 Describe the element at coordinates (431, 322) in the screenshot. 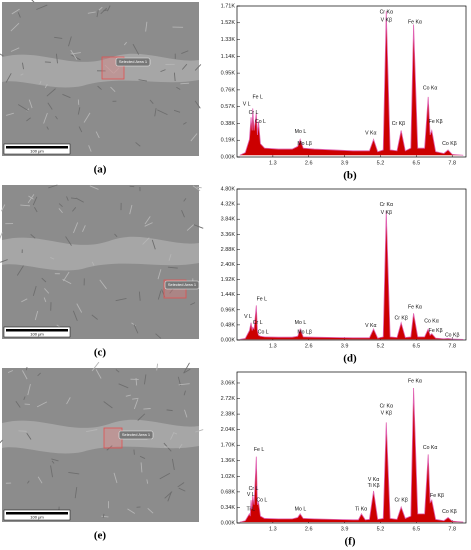

I see `peak-label: Co Kα` at that location.